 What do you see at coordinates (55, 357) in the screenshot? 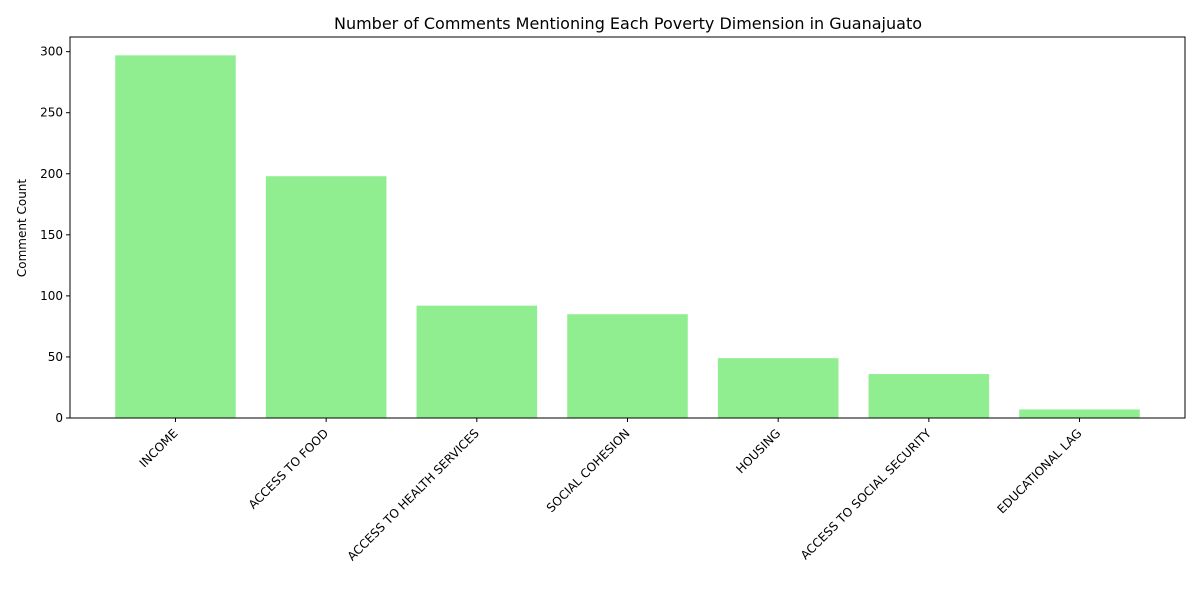
I see `y-tick-label-1: 50` at bounding box center [55, 357].